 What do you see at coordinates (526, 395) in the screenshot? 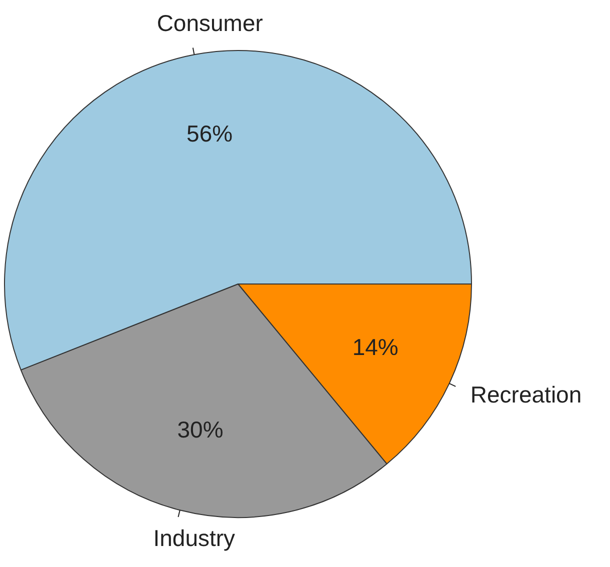
I see `slice-label: Recreation` at bounding box center [526, 395].